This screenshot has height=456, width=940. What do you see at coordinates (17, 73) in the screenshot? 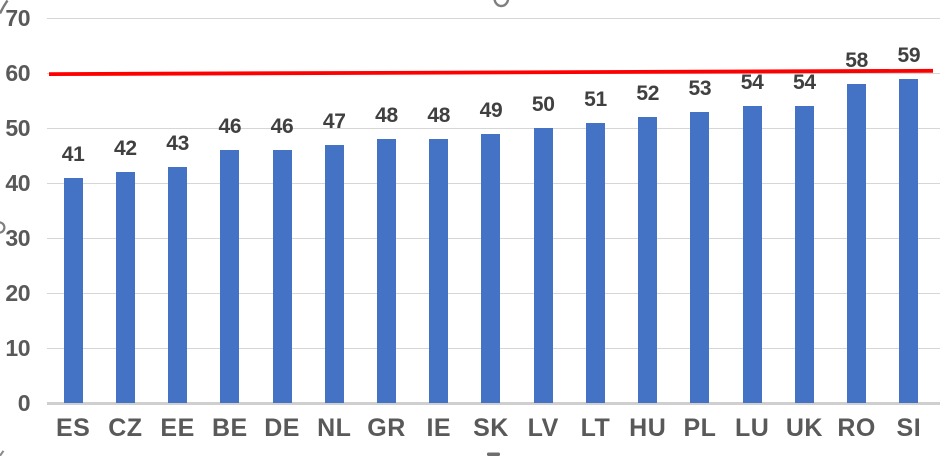
I see `y-tick-label: 60` at bounding box center [17, 73].